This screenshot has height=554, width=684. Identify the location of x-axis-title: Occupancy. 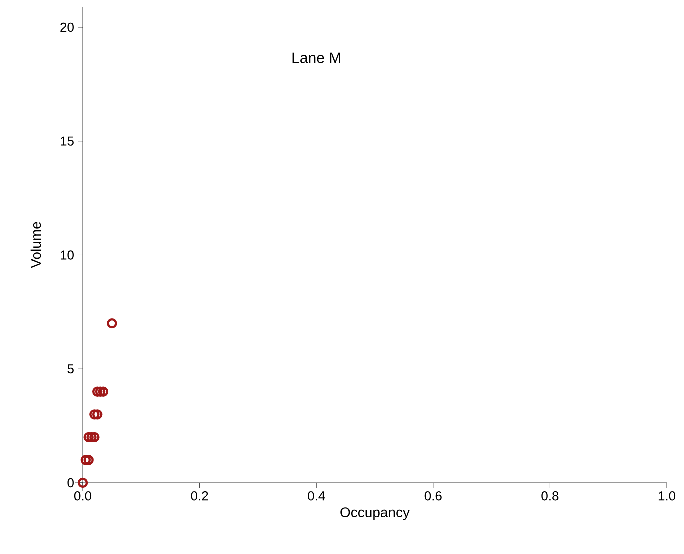
(375, 514).